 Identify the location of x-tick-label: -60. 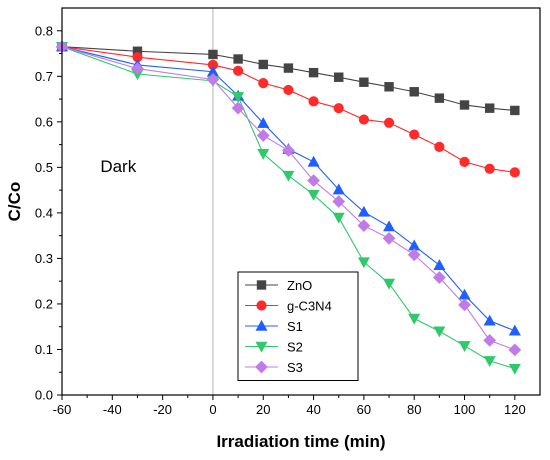
(62, 409).